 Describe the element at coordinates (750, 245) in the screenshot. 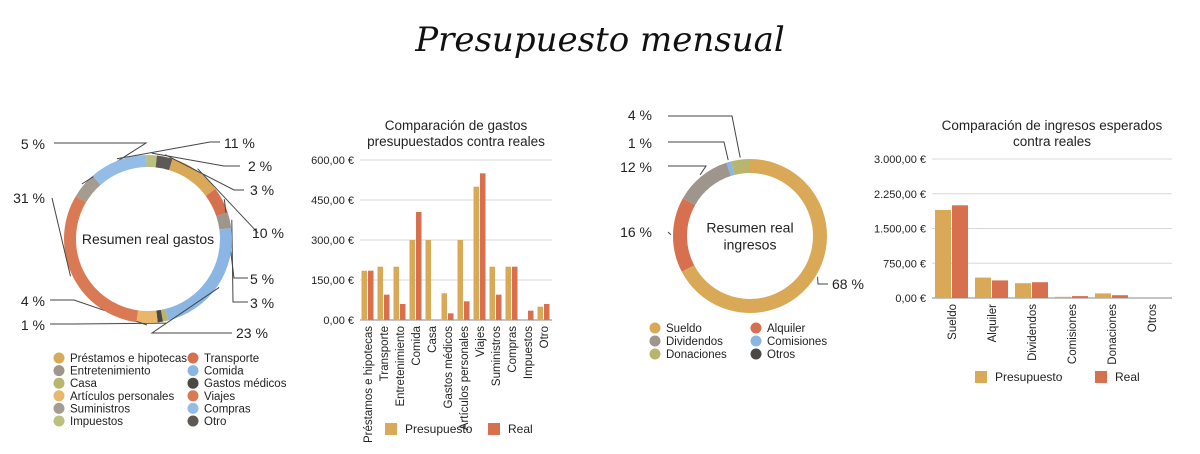

I see `donut-center-label: ingresos` at that location.